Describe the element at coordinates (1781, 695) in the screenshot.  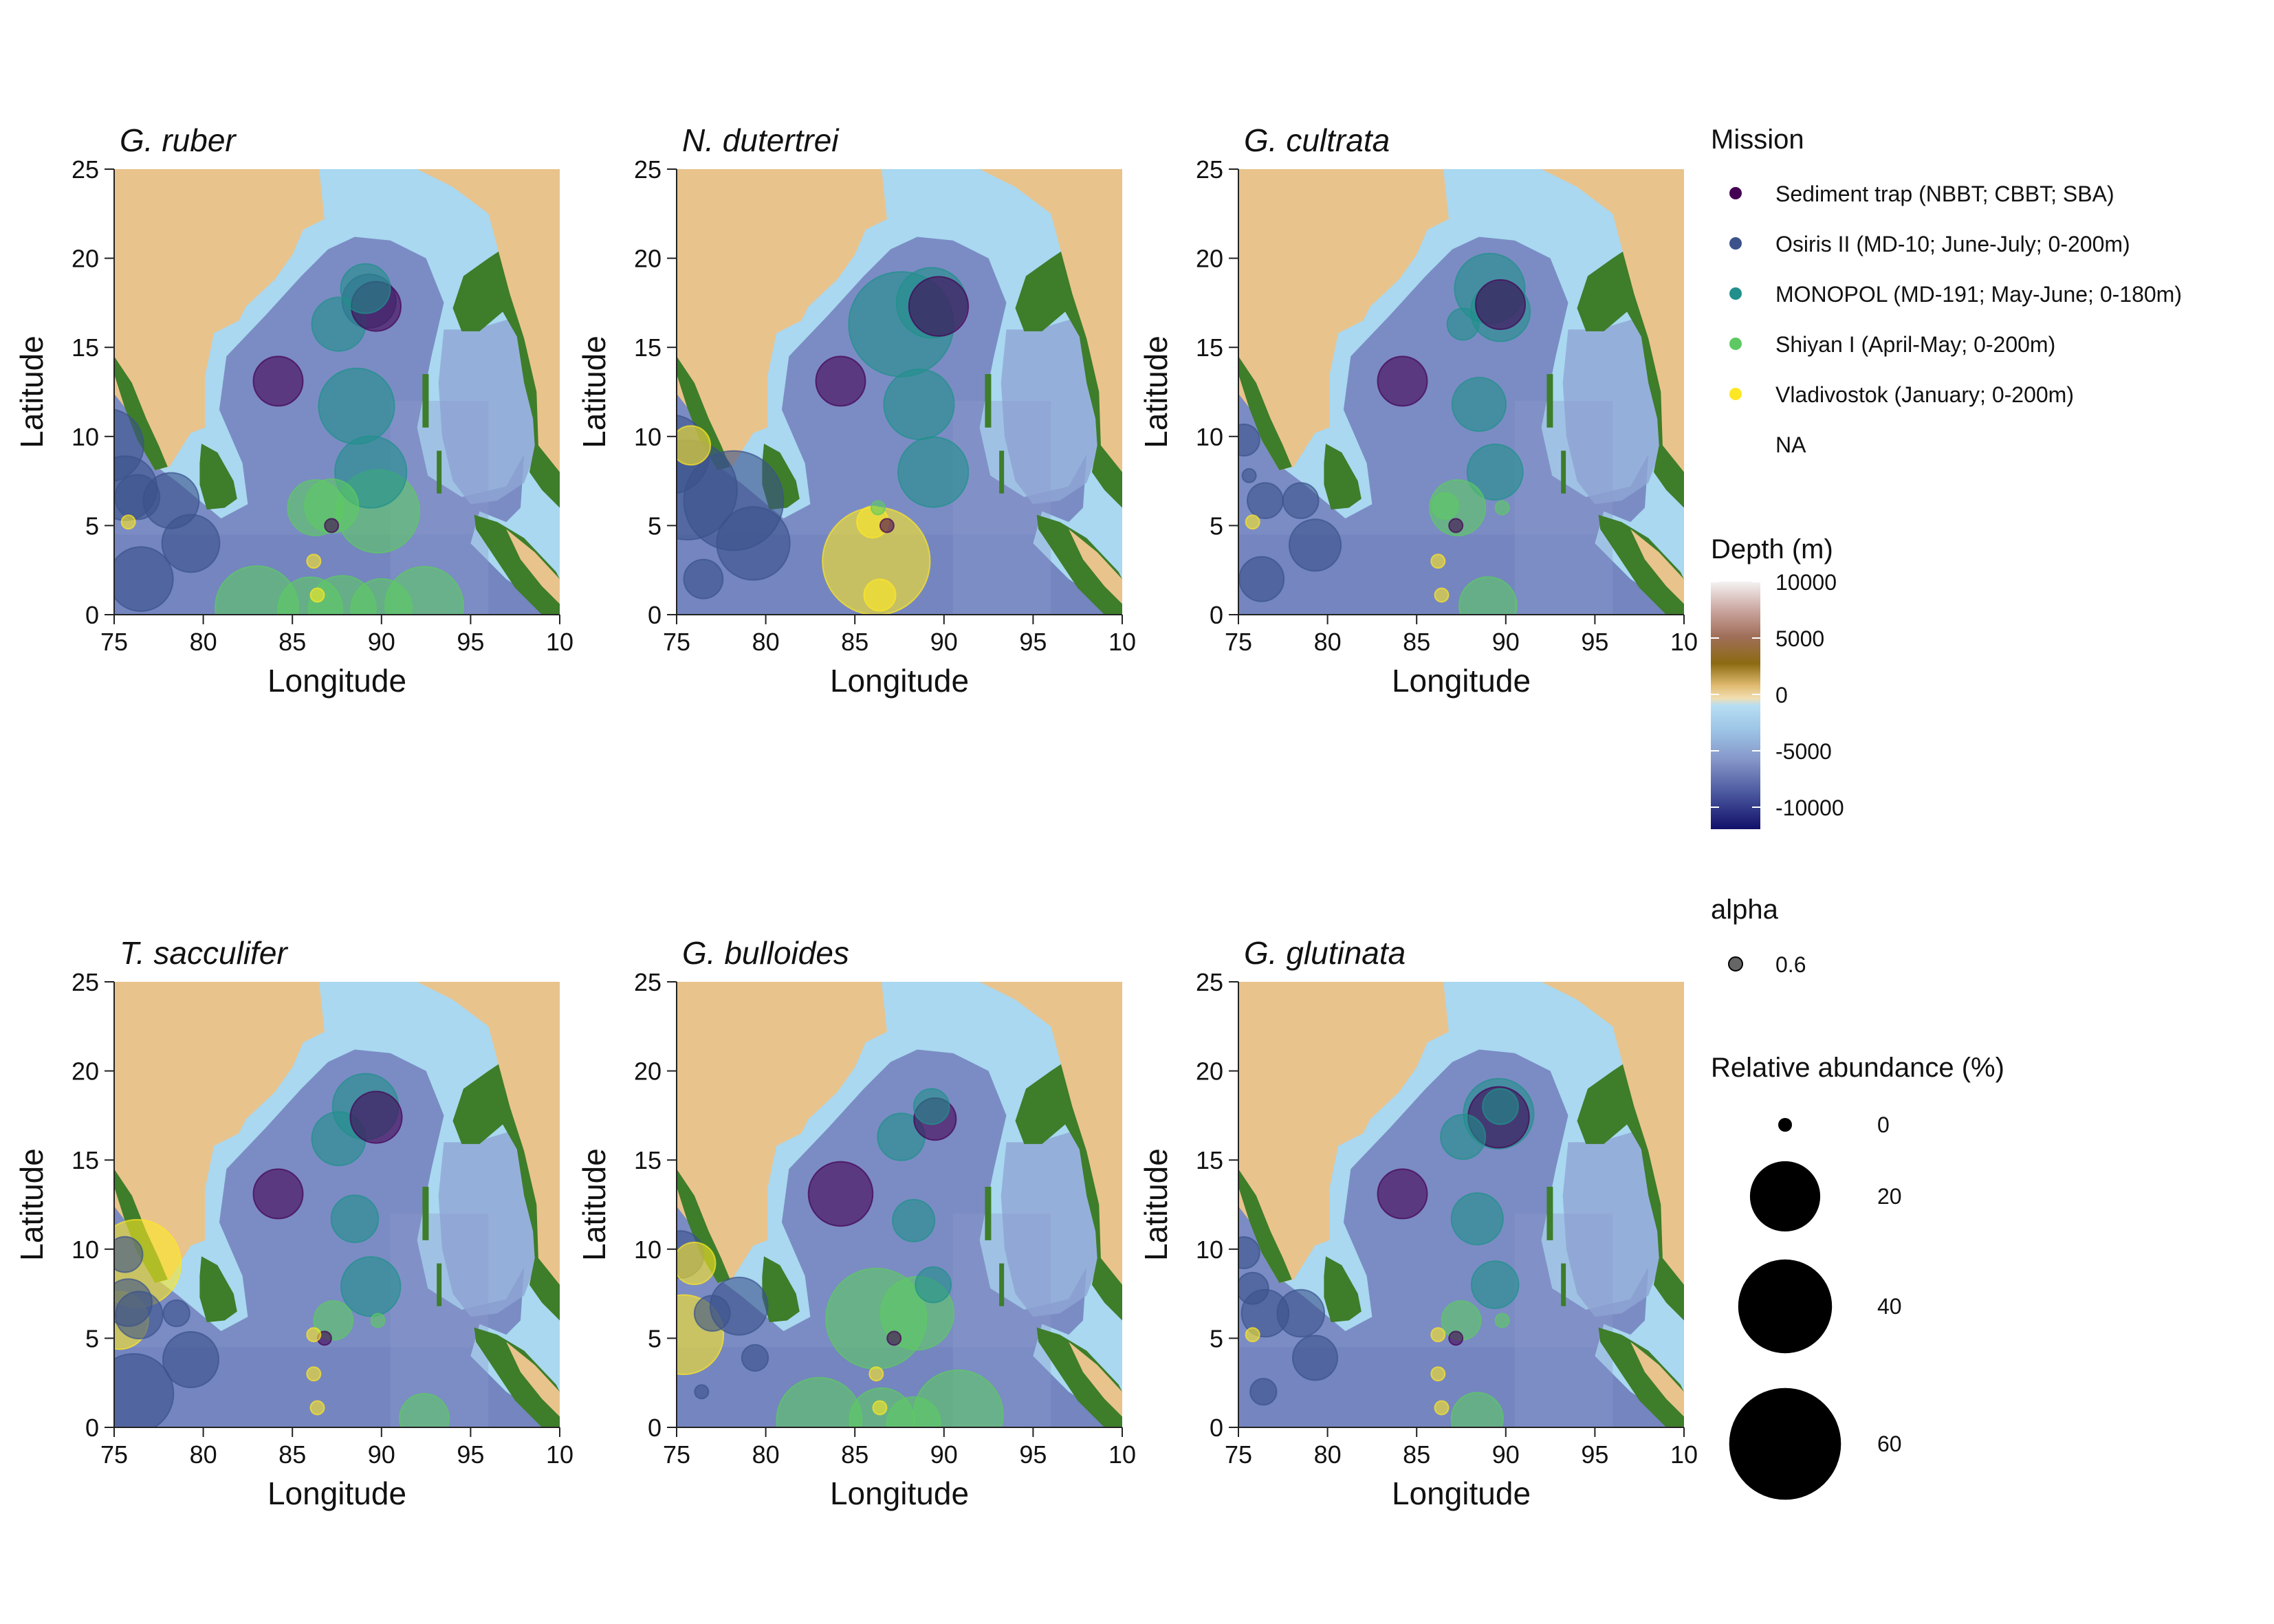
I see `depth-tick-label: 0` at that location.